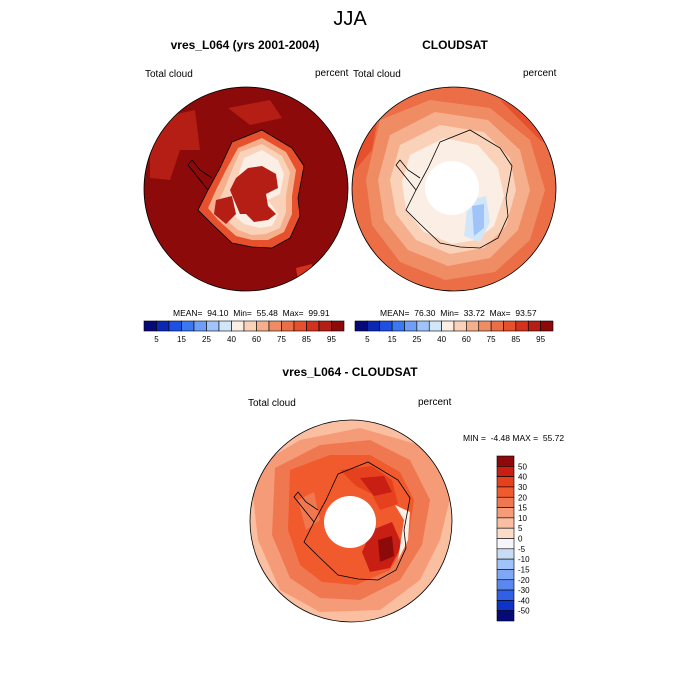 The height and width of the screenshot is (700, 700). What do you see at coordinates (455, 45) in the screenshot?
I see `panel-2-title: CLOUDSAT` at bounding box center [455, 45].